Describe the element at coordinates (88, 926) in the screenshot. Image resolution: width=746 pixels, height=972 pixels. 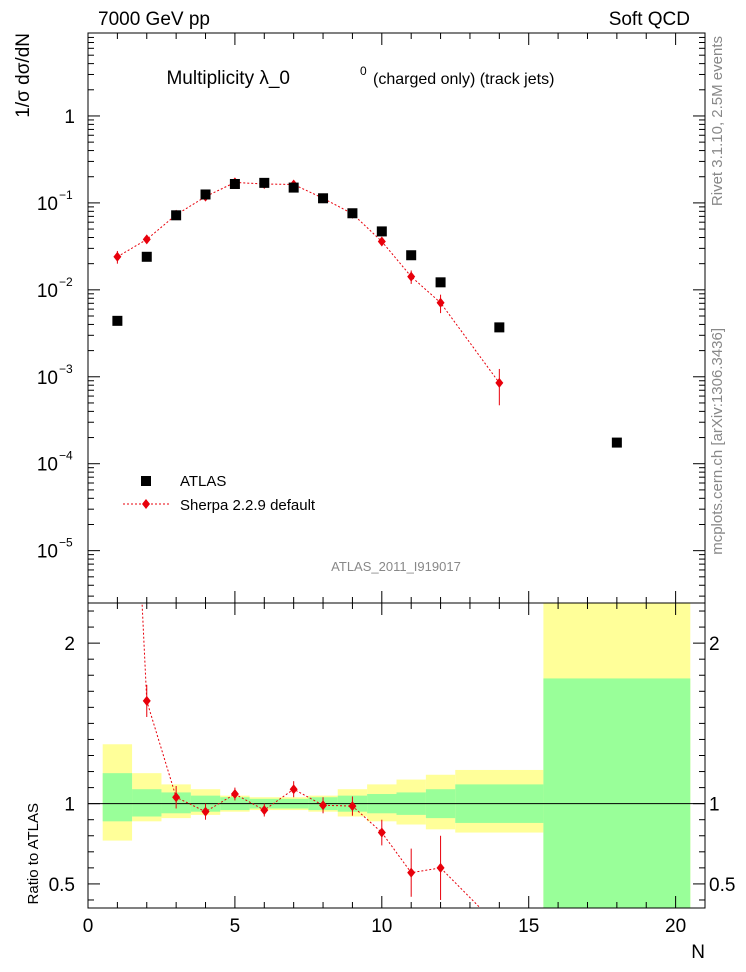
I see `x-tick-label: 0` at that location.